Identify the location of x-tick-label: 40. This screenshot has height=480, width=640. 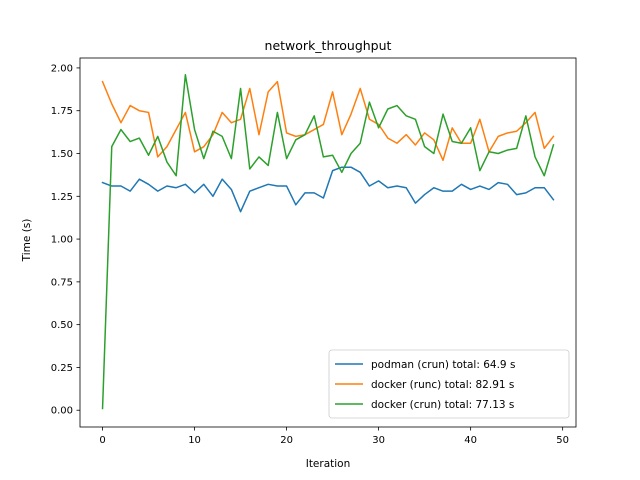
(470, 440).